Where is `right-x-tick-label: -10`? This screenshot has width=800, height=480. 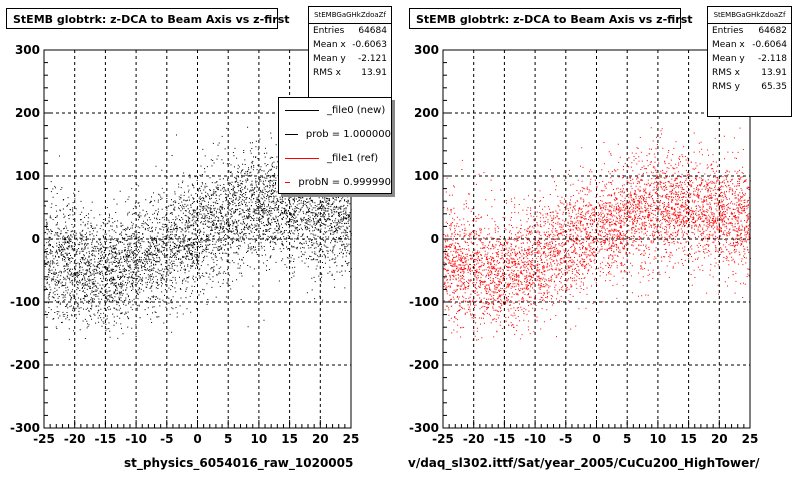 right-x-tick-label: -10 is located at coordinates (535, 439).